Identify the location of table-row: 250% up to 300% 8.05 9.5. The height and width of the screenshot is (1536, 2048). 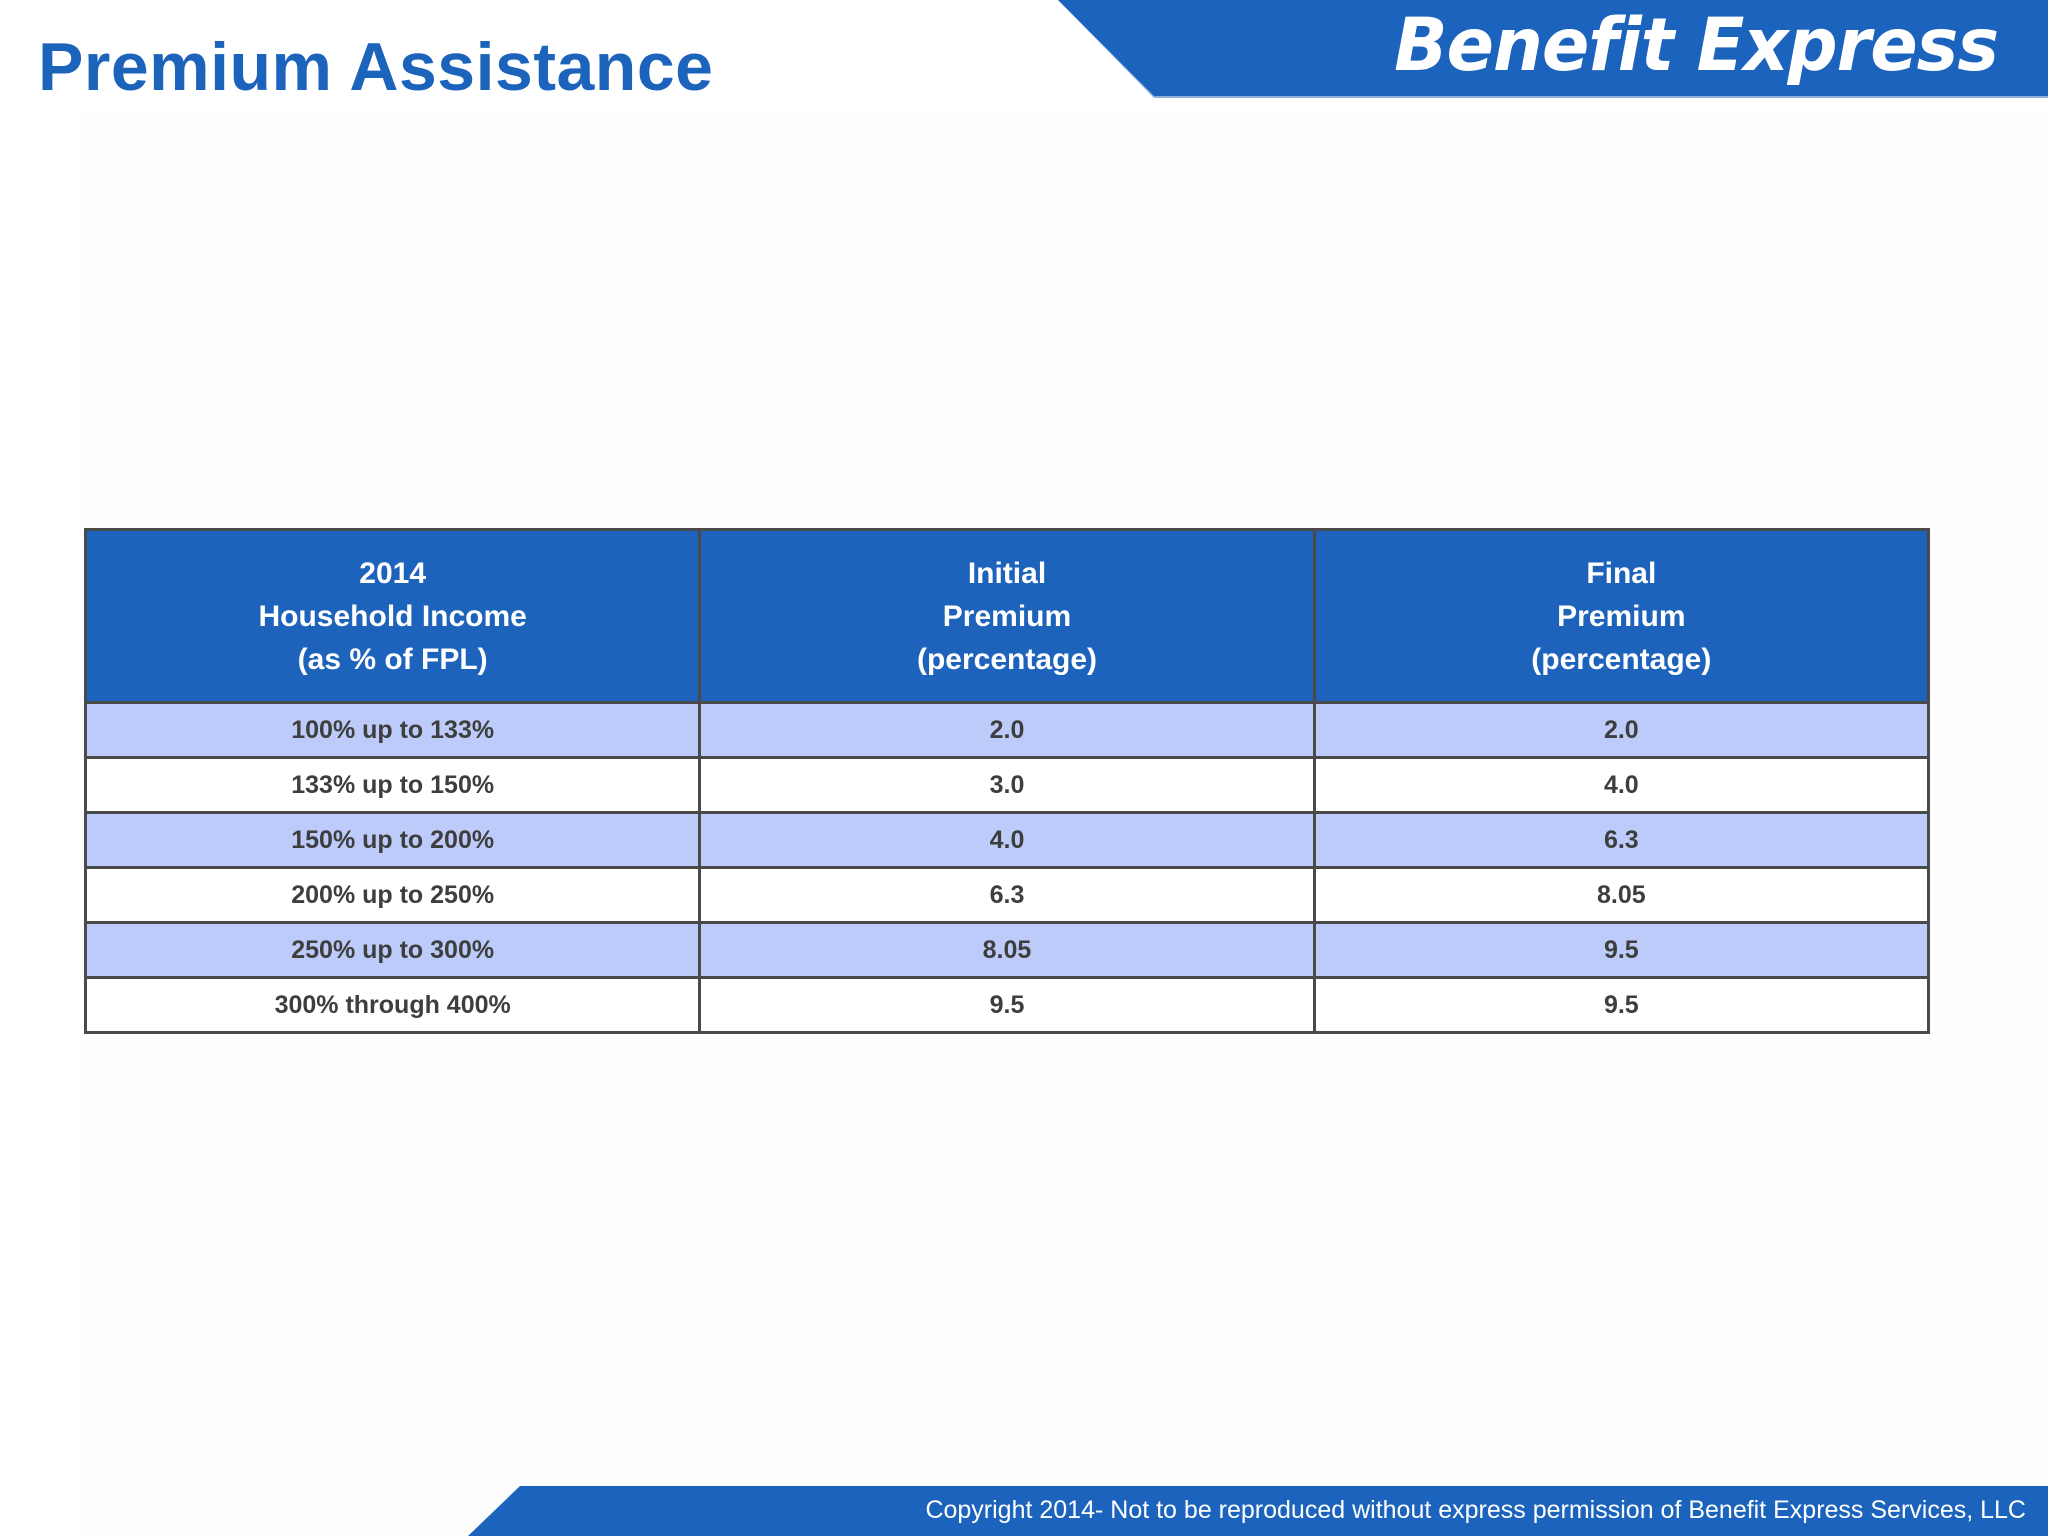
(1007, 950).